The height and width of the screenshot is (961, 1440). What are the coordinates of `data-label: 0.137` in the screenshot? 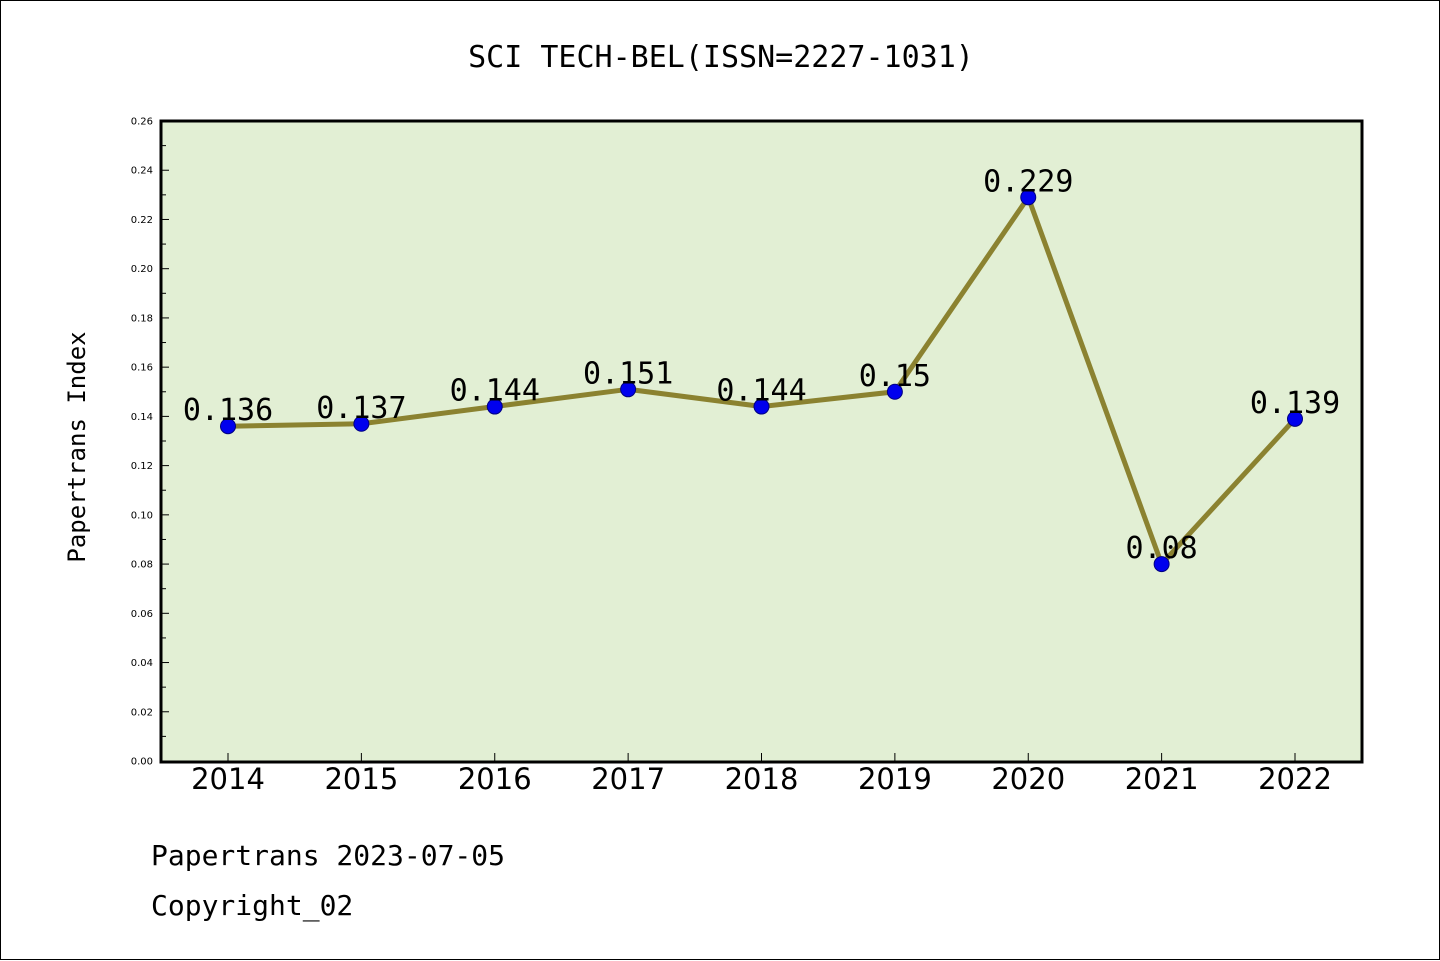 It's located at (361, 408).